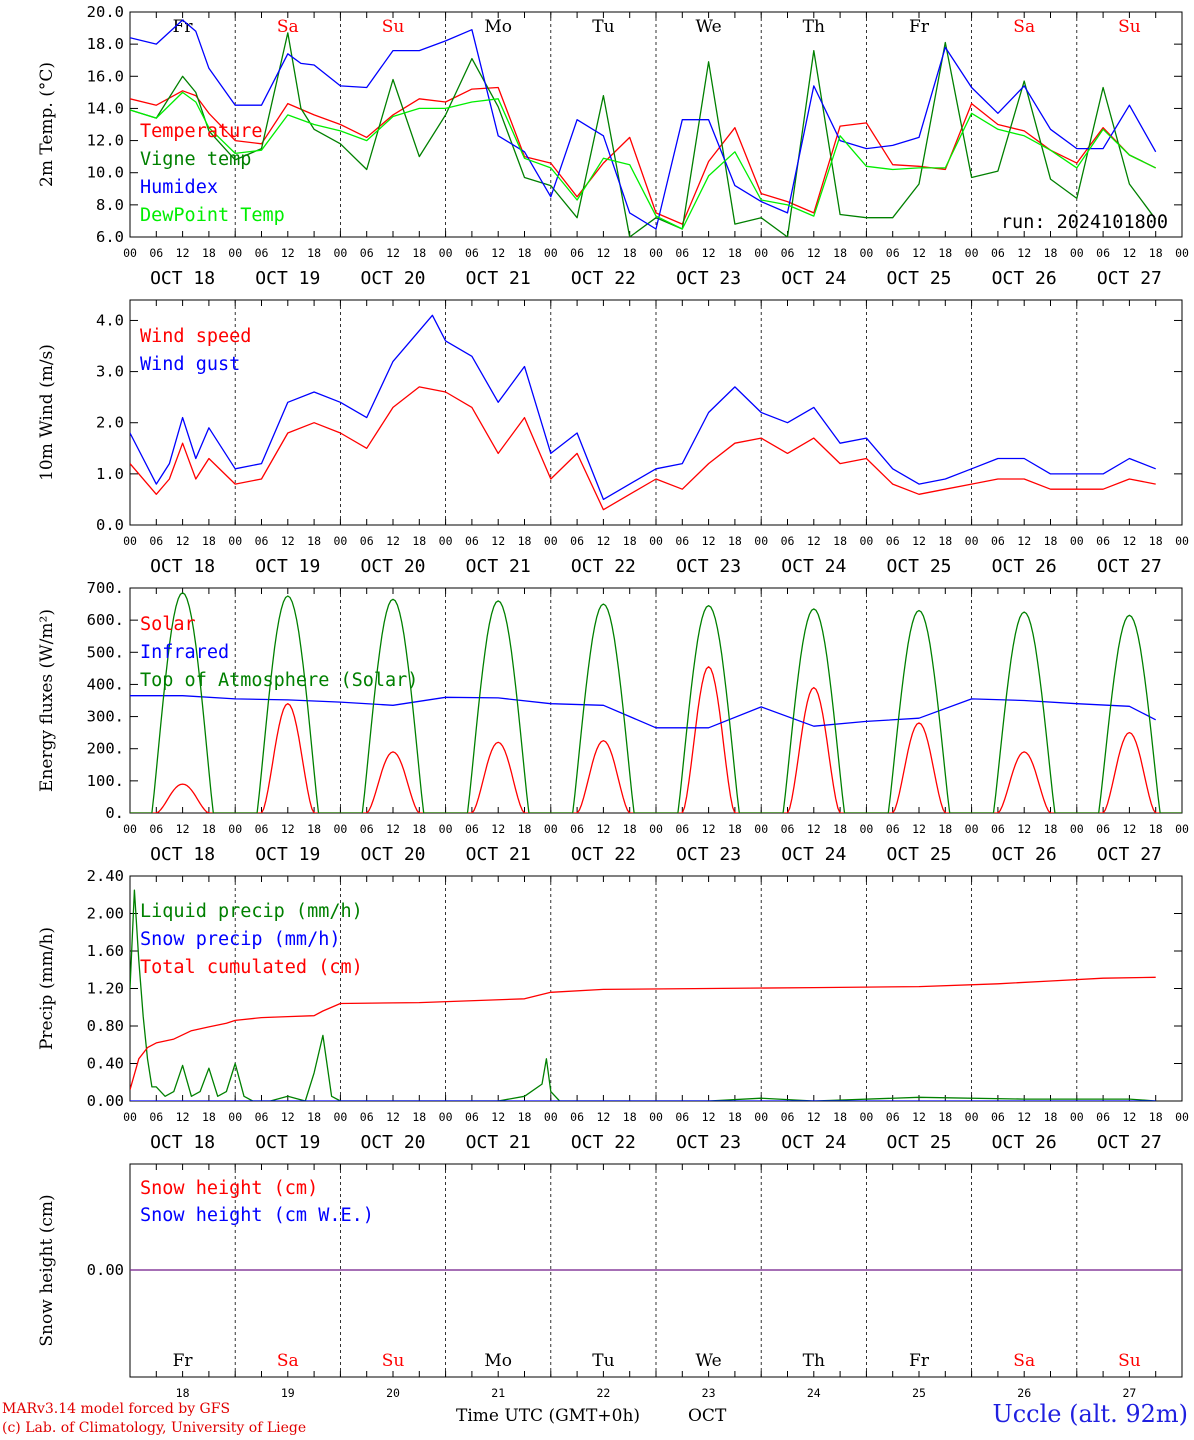 Image resolution: width=1194 pixels, height=1440 pixels. Describe the element at coordinates (105, 652) in the screenshot. I see `y-tick-label: 500.` at that location.